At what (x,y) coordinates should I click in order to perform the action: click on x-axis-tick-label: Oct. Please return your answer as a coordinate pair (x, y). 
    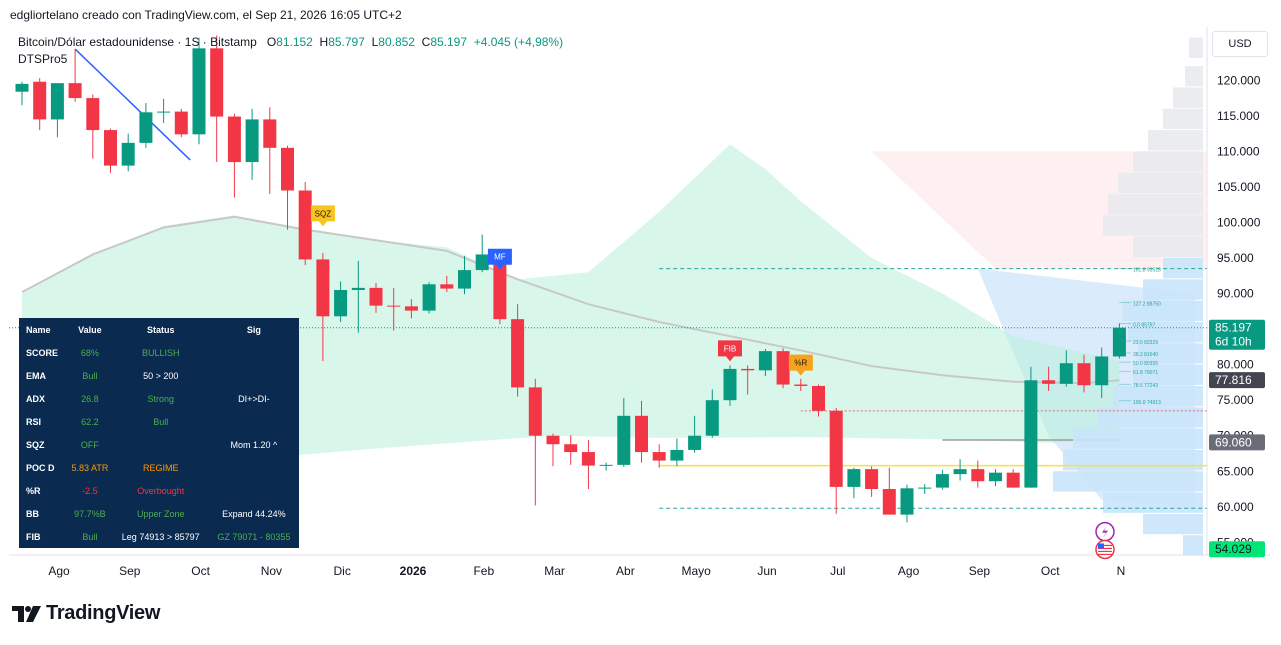
    Looking at the image, I should click on (200, 571).